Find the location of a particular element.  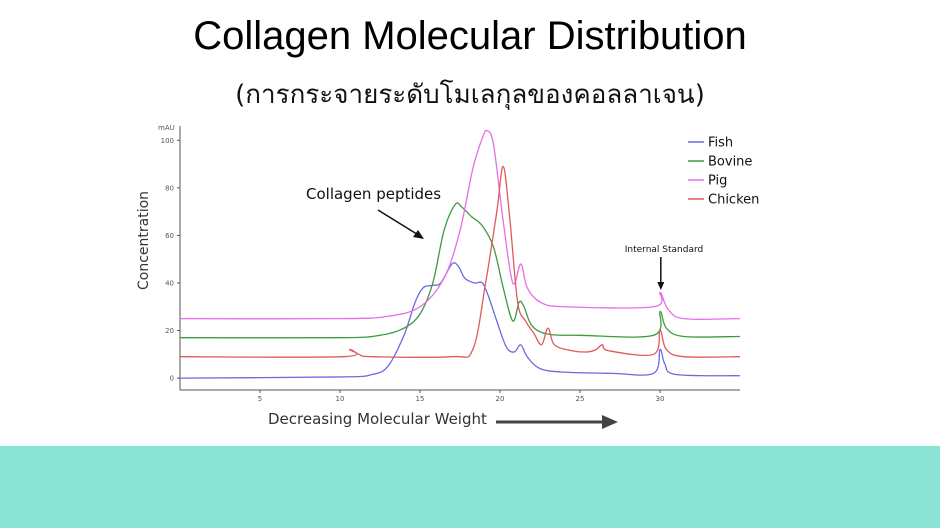

legend-label-fish: Fish is located at coordinates (720, 143).